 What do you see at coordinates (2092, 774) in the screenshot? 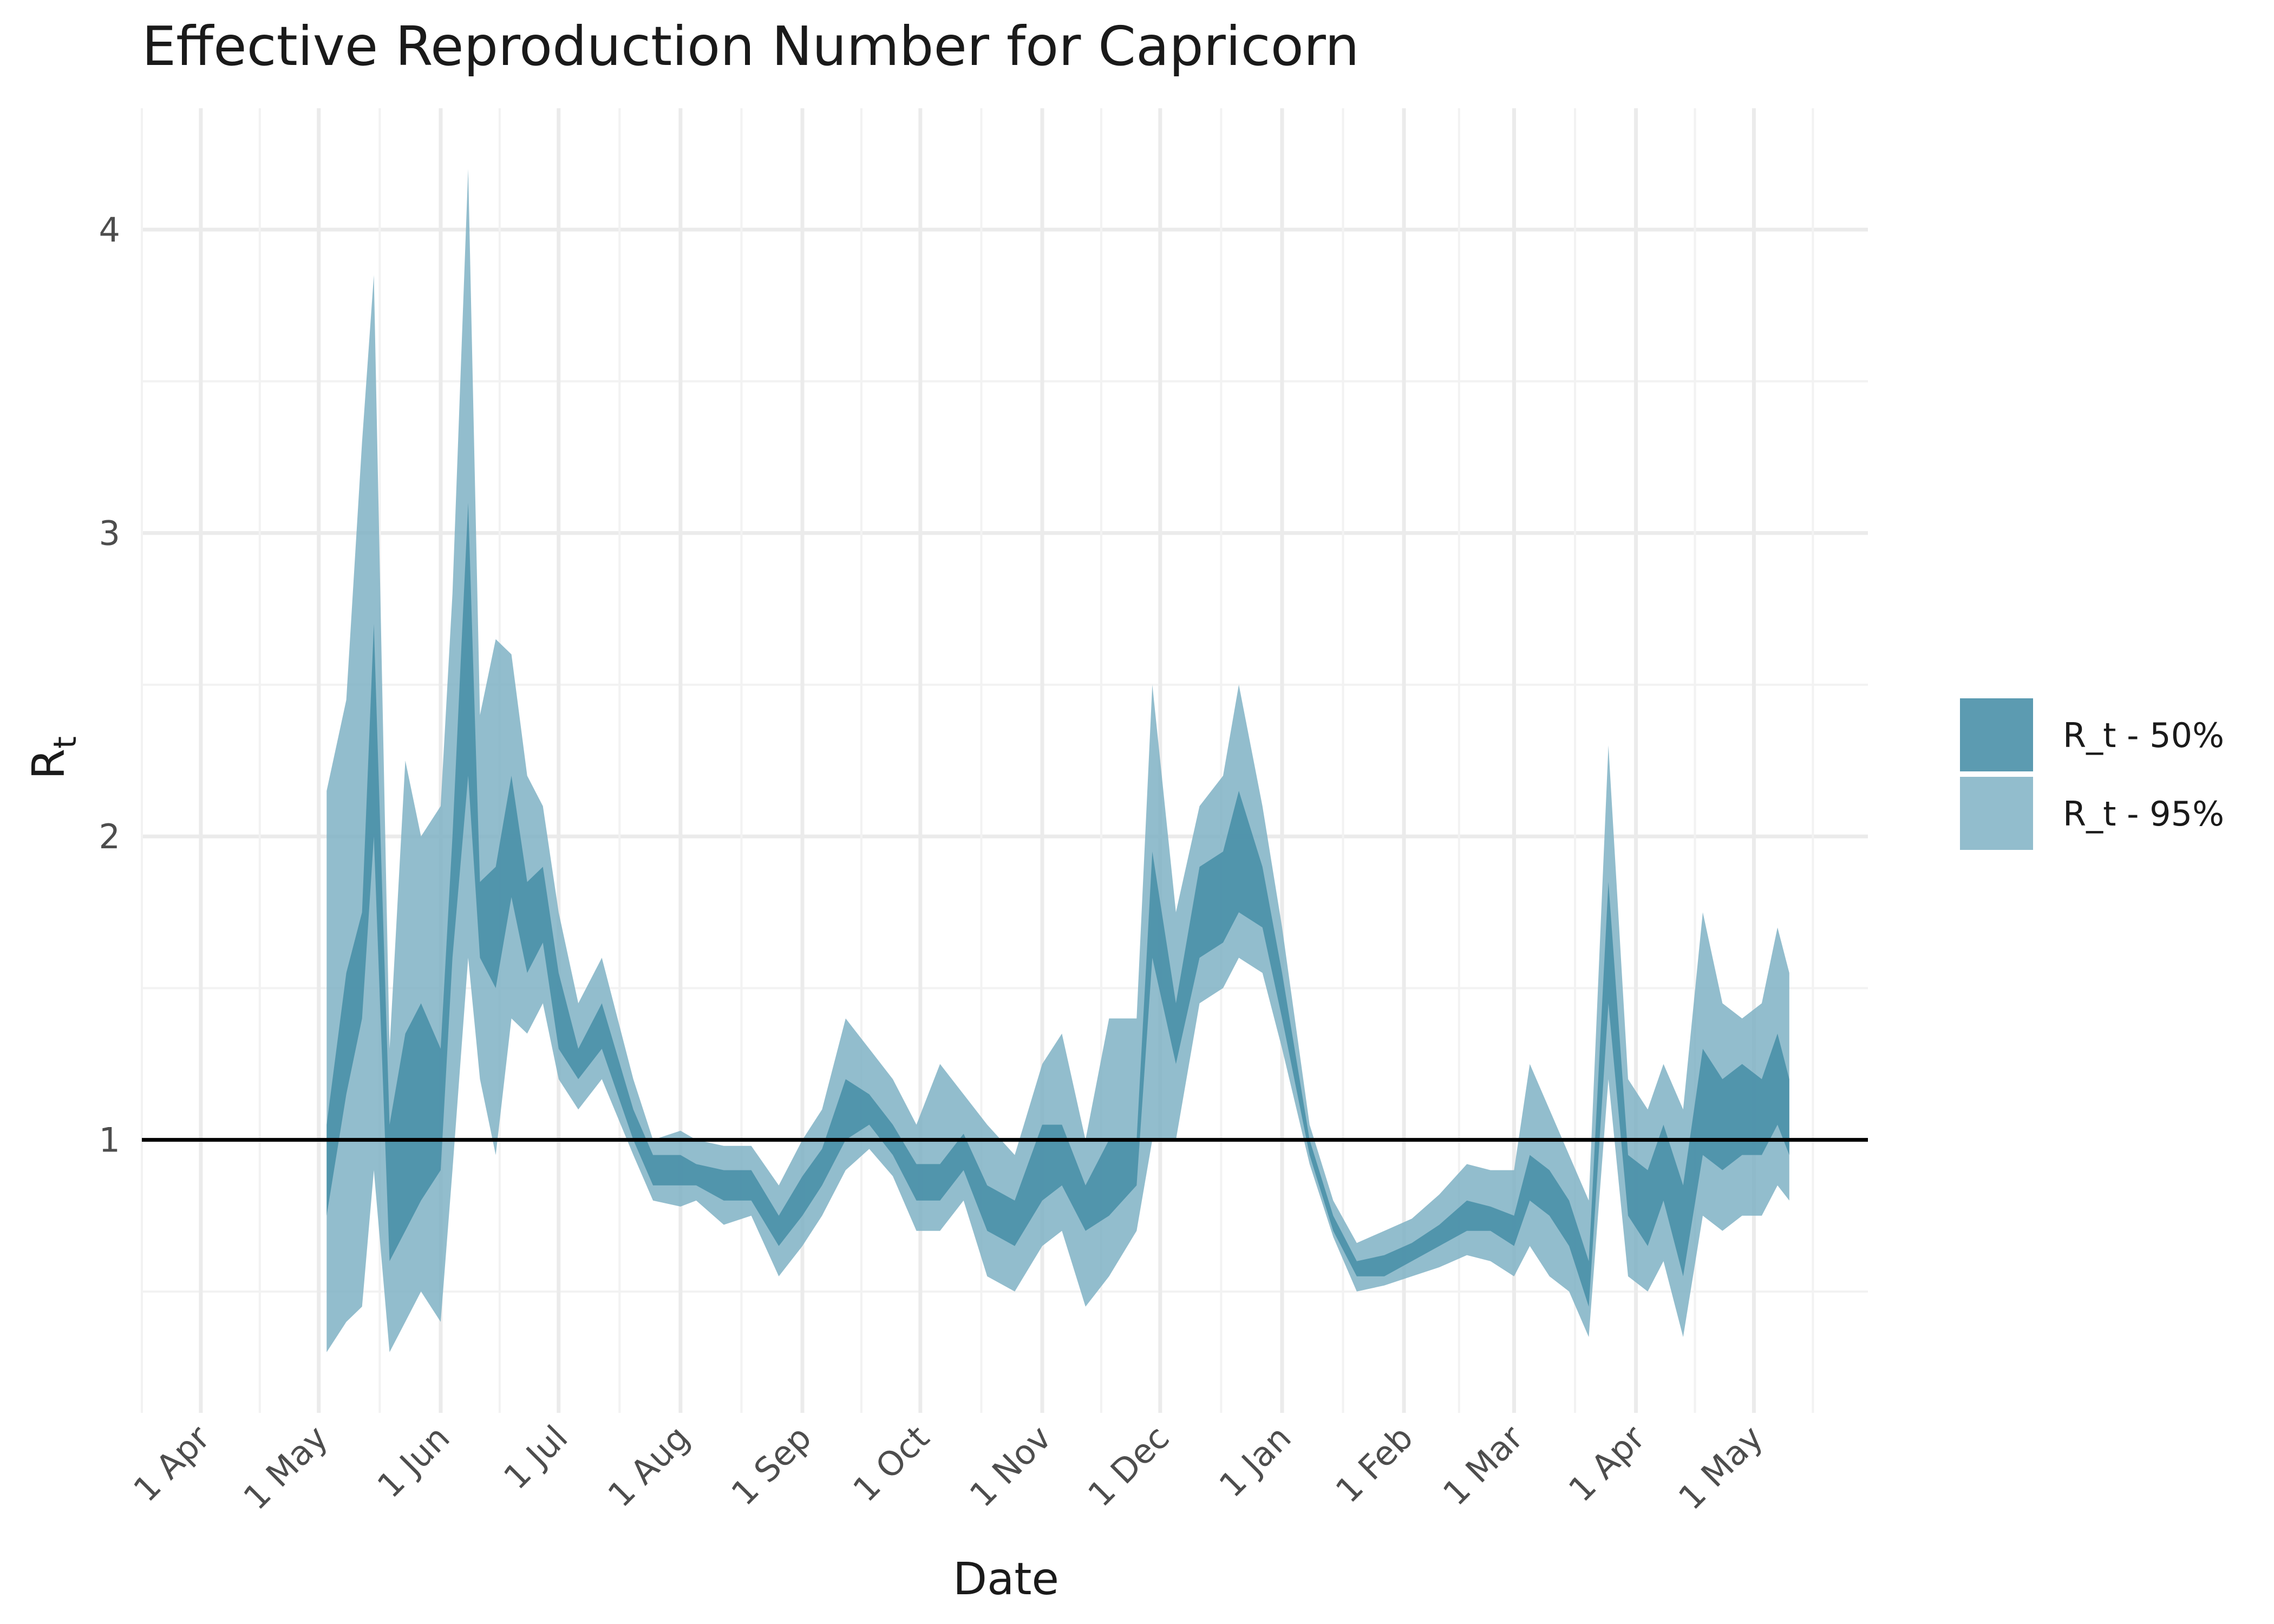
I see `legend: R_t - 50% R_t - 95%` at bounding box center [2092, 774].